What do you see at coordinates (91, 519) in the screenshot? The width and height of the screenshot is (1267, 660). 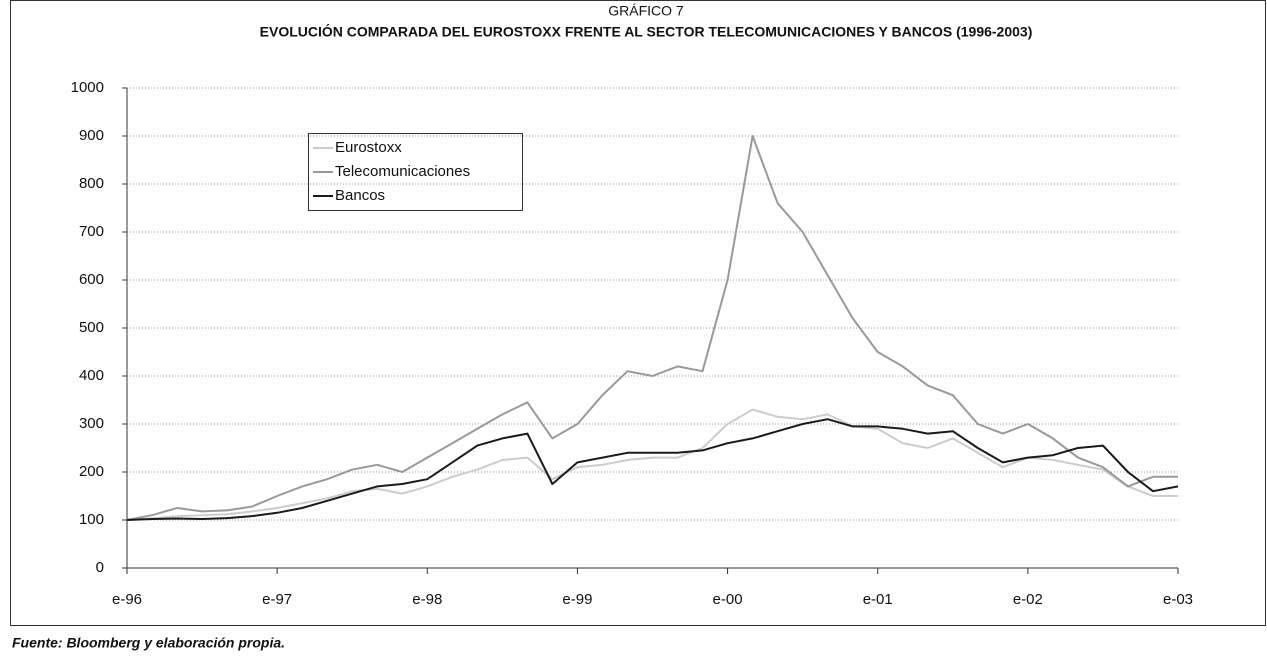 I see `y-tick-label: 100` at bounding box center [91, 519].